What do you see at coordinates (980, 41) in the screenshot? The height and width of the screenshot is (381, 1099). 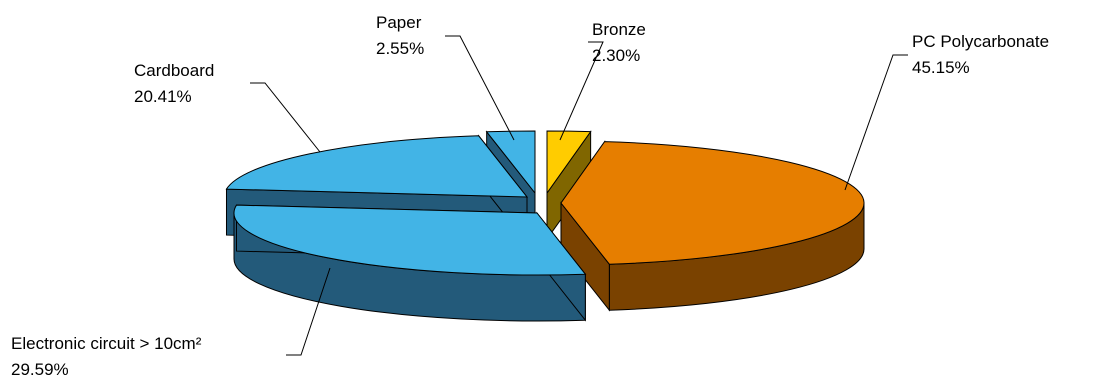 I see `label-polycarbonate-name: PC Polycarbonate` at bounding box center [980, 41].